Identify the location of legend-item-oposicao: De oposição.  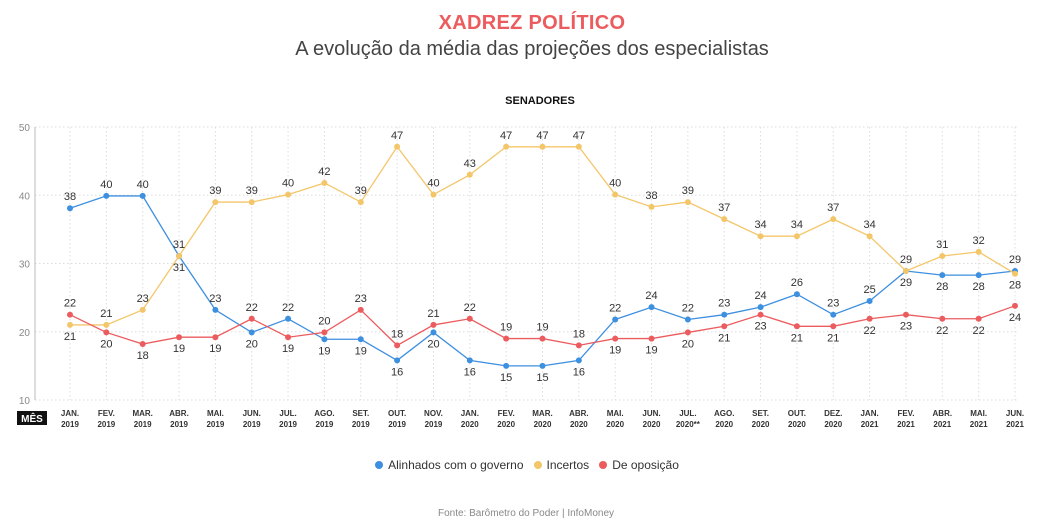
(639, 465).